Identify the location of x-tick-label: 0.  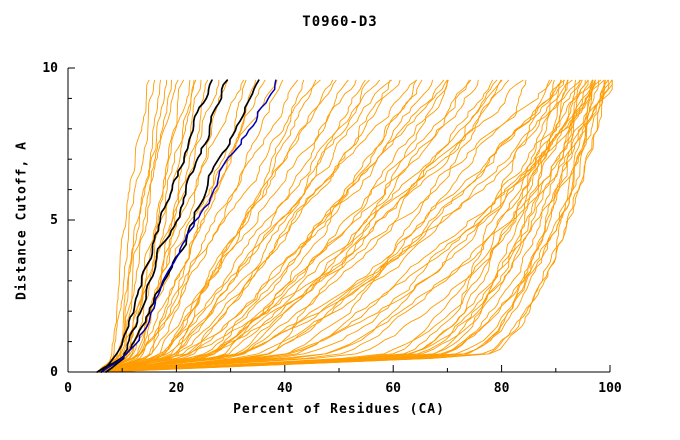
(68, 388).